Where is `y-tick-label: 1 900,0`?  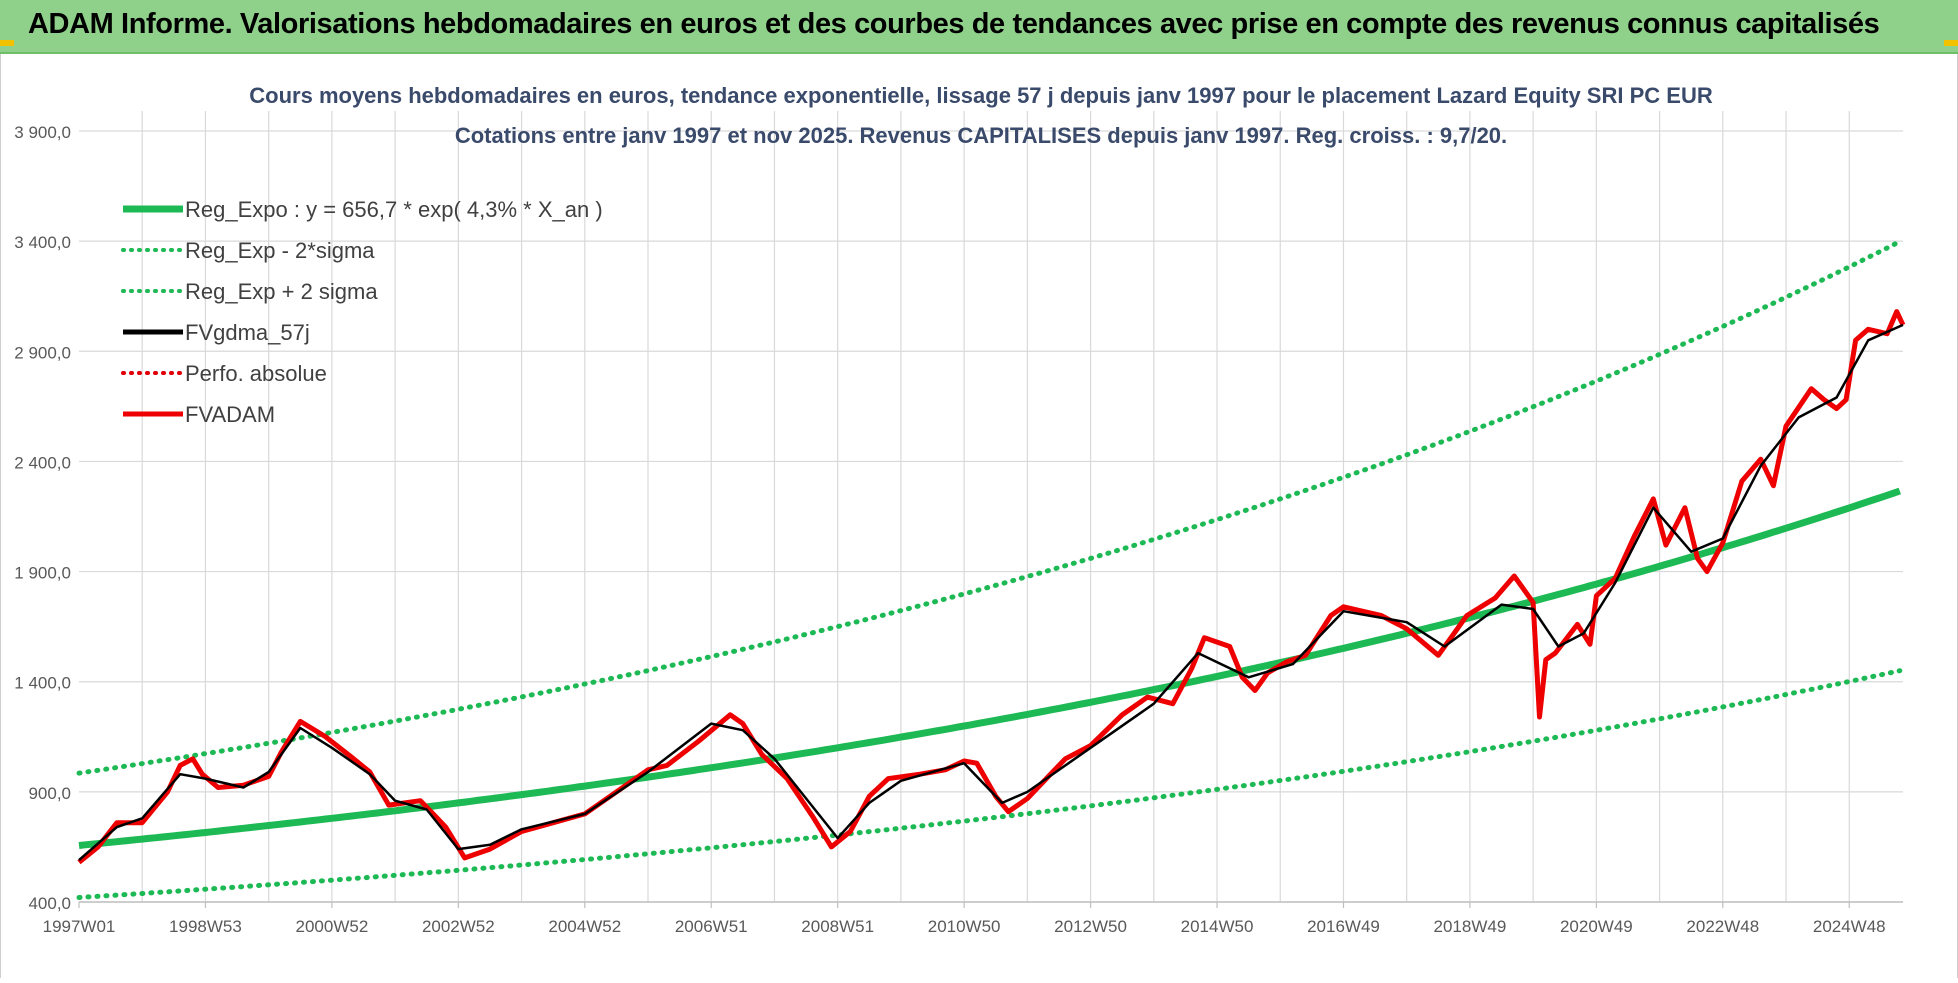 y-tick-label: 1 900,0 is located at coordinates (42, 573).